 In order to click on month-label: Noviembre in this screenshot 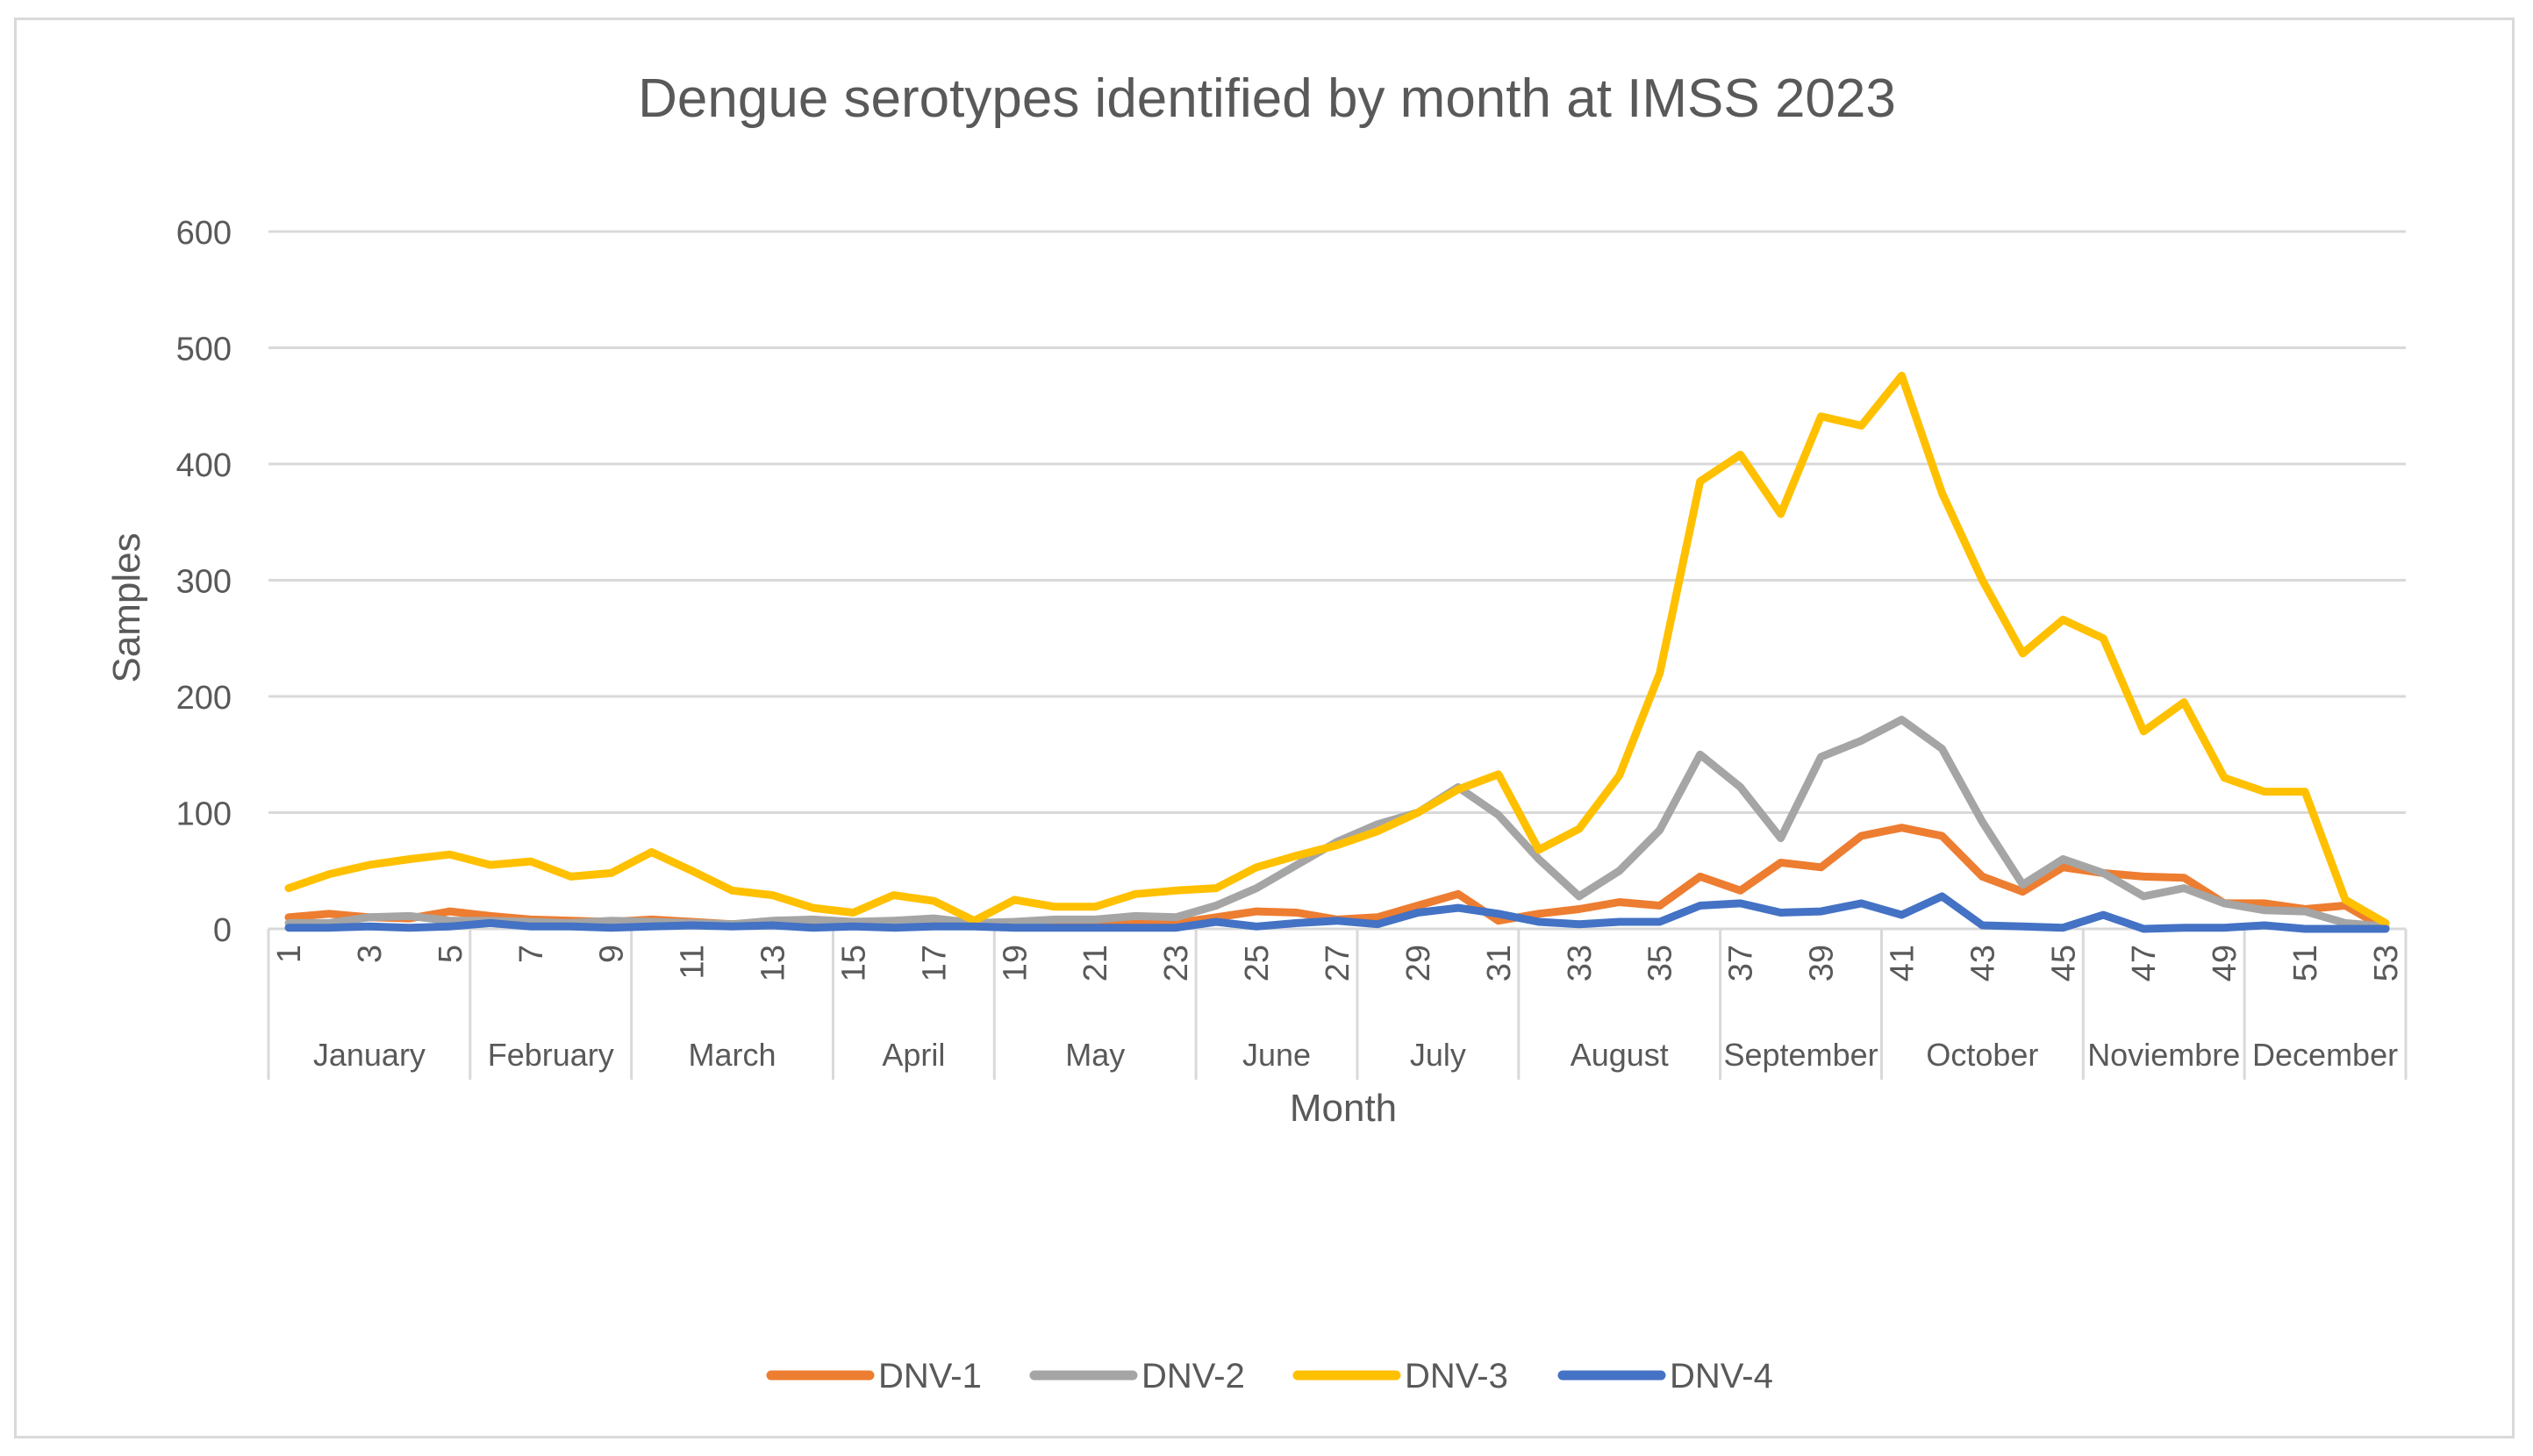, I will do `click(2163, 1055)`.